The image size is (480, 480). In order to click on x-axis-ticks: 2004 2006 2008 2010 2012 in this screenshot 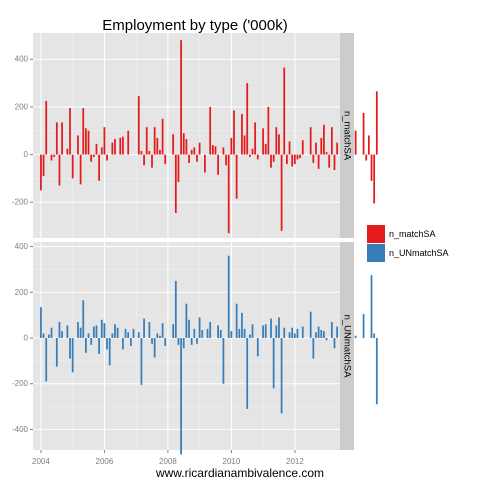, I will do `click(168, 458)`.